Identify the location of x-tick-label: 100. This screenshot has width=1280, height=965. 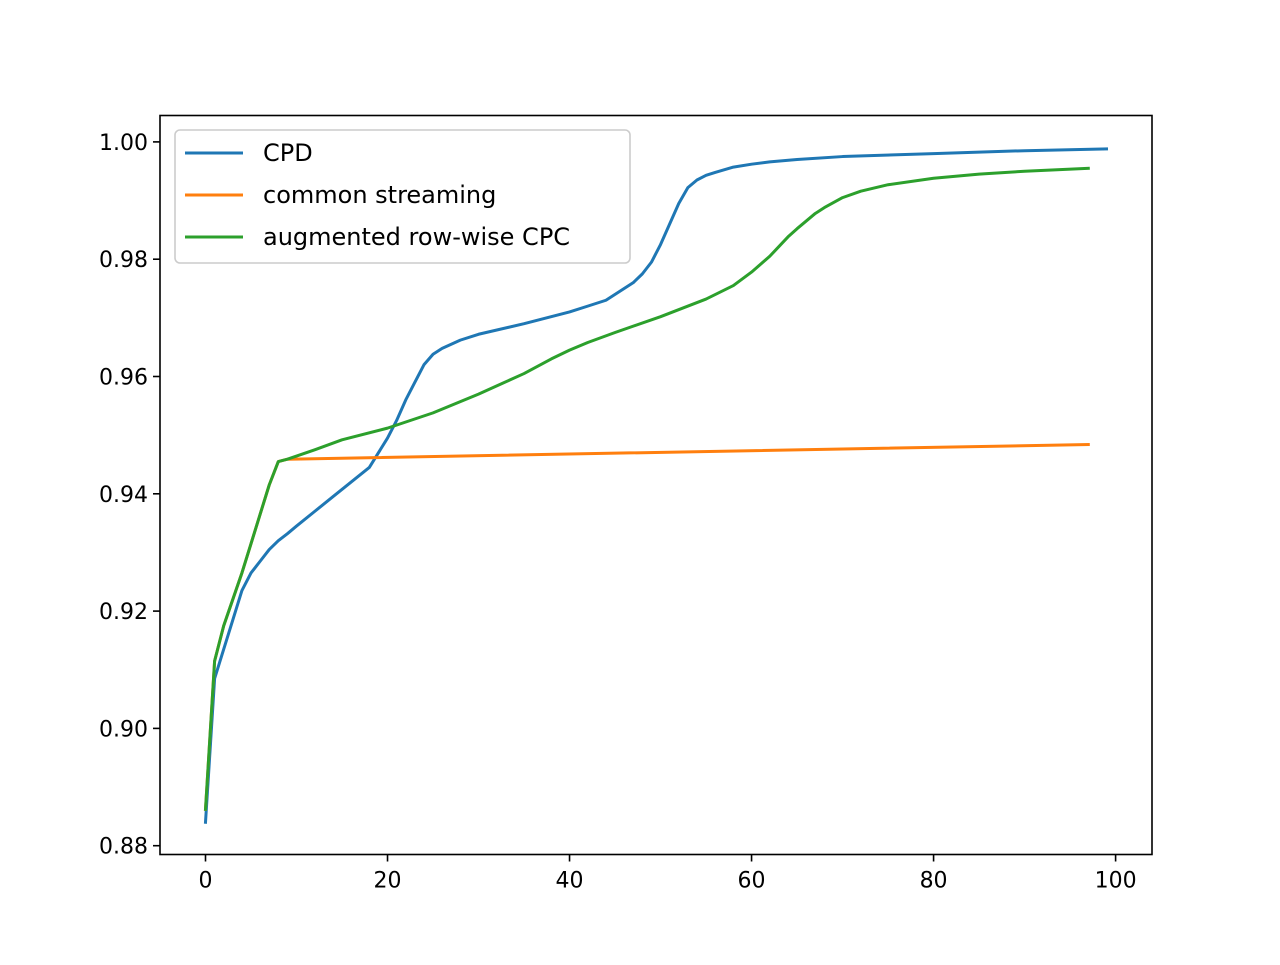
(1116, 881).